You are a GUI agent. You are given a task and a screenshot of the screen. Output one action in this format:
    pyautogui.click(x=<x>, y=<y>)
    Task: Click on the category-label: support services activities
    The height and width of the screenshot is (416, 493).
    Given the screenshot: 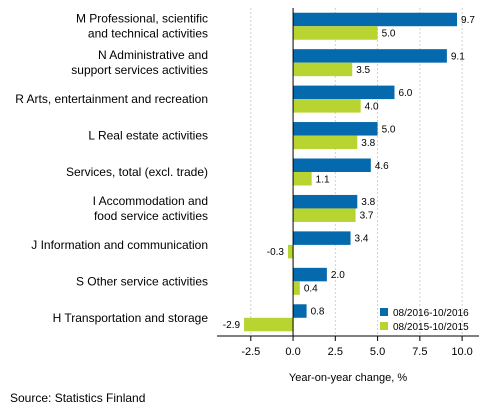 What is the action you would take?
    pyautogui.click(x=139, y=70)
    